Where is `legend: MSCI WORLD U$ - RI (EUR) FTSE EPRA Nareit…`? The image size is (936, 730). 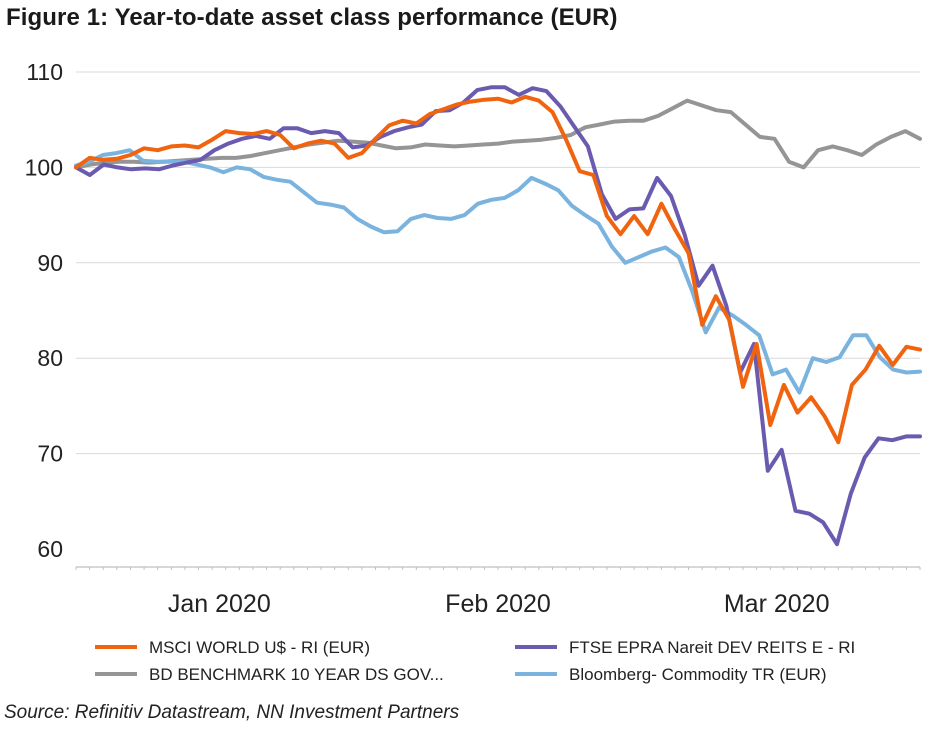 legend: MSCI WORLD U$ - RI (EUR) FTSE EPRA Nareit… is located at coordinates (475, 661).